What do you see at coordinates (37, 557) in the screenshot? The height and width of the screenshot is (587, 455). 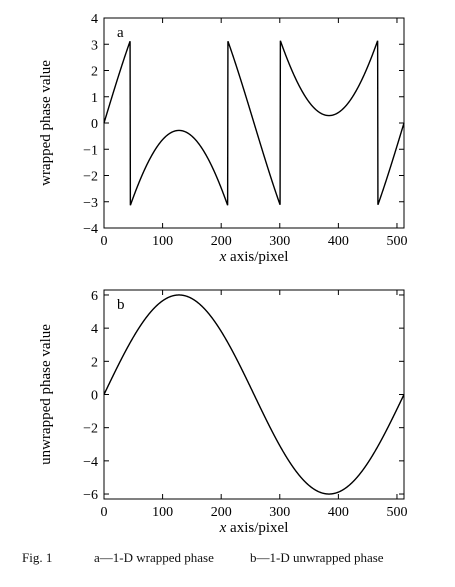 I see `caption-fig-number: Fig. 1` at bounding box center [37, 557].